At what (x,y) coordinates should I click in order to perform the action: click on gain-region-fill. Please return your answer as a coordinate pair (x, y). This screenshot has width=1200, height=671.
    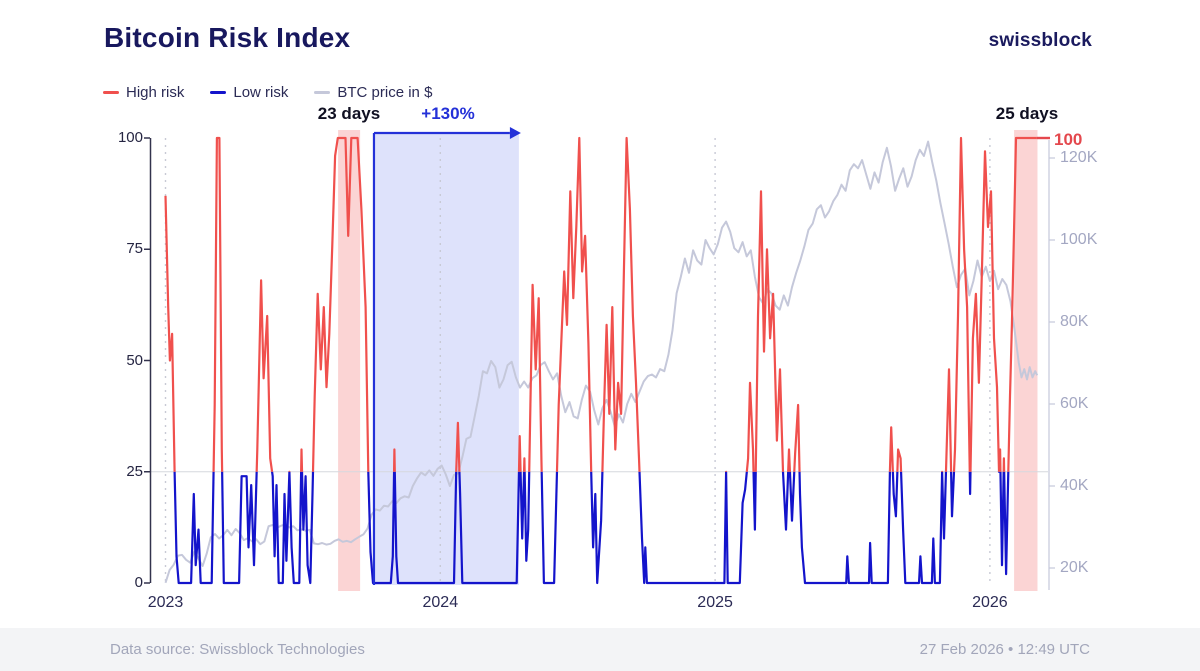
    Looking at the image, I should click on (446, 359).